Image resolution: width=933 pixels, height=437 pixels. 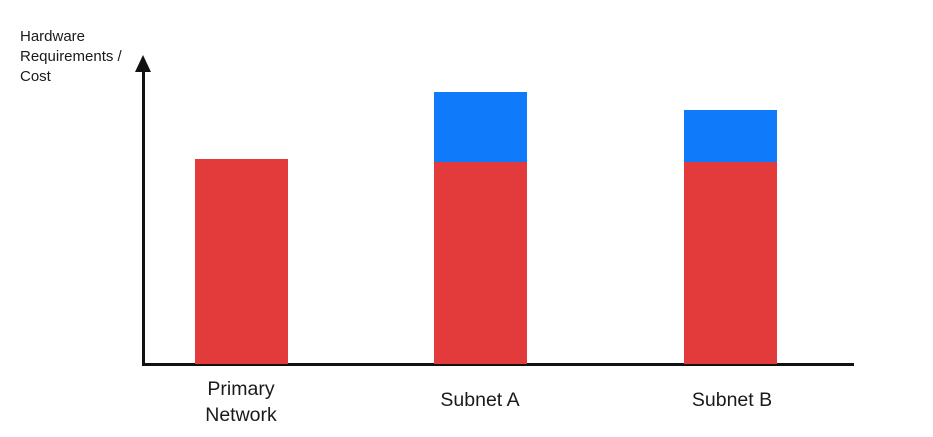 I want to click on bar-subnet-a, so click(x=480, y=228).